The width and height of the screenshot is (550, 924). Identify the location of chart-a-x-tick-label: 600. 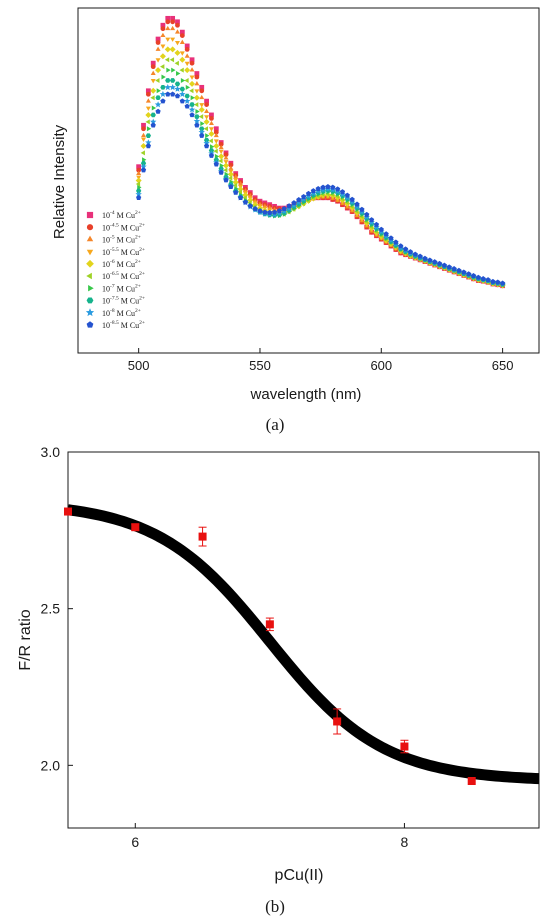
(381, 365).